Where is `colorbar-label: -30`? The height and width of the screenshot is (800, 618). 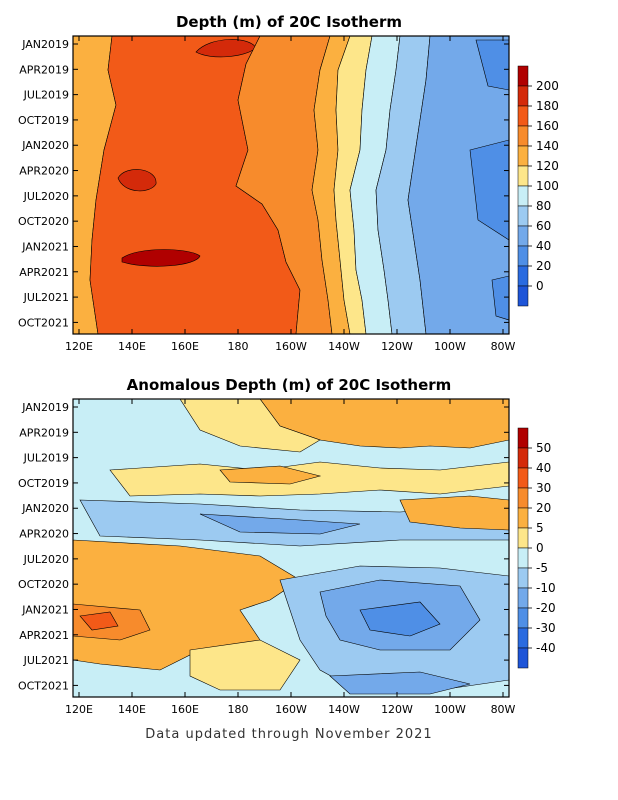
colorbar-label: -30 is located at coordinates (546, 628).